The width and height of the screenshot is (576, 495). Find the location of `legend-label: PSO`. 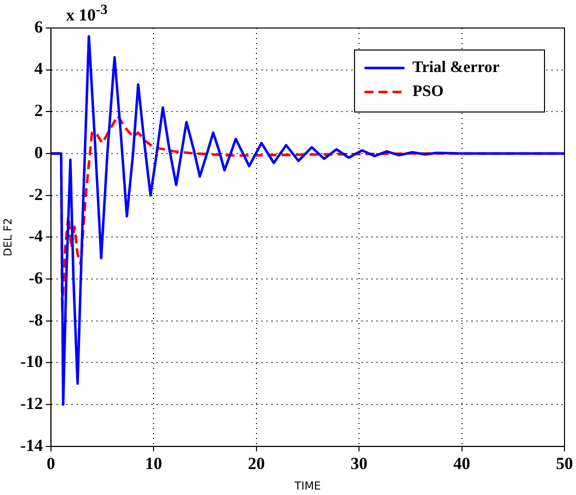

legend-label: PSO is located at coordinates (428, 91).